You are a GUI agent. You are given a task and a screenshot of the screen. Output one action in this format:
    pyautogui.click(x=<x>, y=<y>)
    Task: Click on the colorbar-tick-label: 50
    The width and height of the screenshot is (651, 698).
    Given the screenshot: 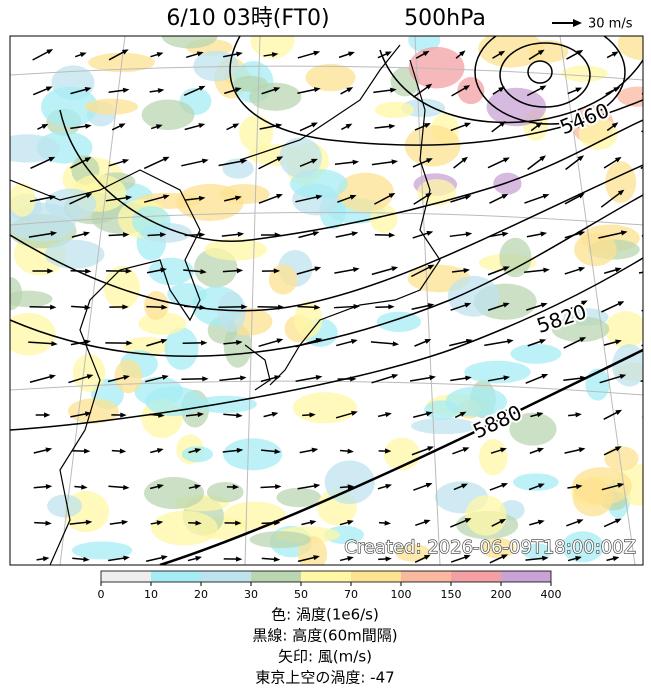 What is the action you would take?
    pyautogui.click(x=301, y=594)
    